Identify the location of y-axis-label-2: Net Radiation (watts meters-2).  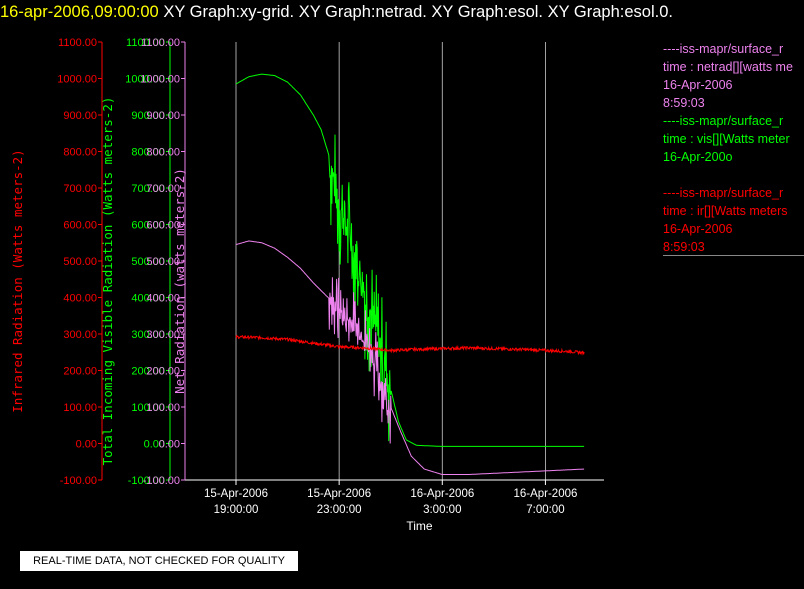
(179, 281).